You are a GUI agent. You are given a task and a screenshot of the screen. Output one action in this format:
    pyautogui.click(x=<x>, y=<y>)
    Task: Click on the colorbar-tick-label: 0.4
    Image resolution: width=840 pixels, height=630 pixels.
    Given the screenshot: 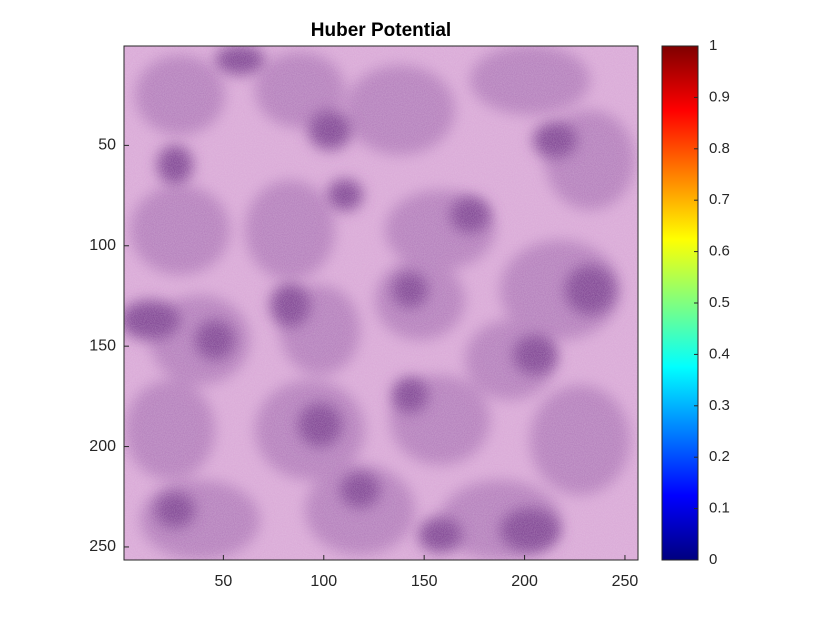 What is the action you would take?
    pyautogui.click(x=719, y=353)
    